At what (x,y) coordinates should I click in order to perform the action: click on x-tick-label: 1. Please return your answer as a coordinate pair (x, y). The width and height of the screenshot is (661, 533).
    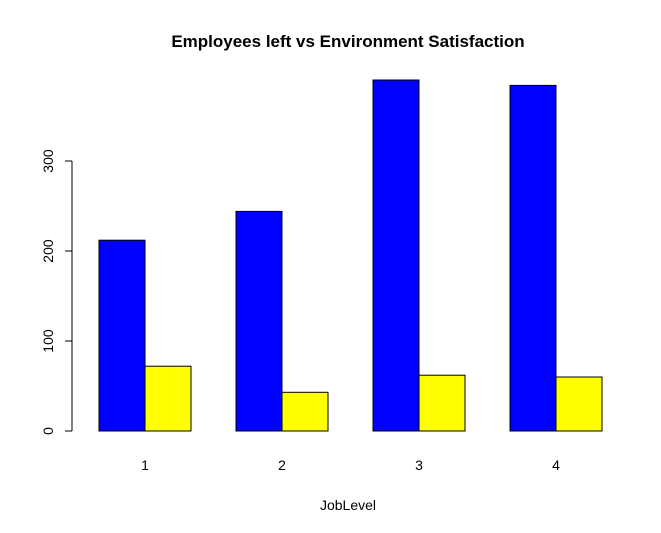
    Looking at the image, I should click on (145, 465).